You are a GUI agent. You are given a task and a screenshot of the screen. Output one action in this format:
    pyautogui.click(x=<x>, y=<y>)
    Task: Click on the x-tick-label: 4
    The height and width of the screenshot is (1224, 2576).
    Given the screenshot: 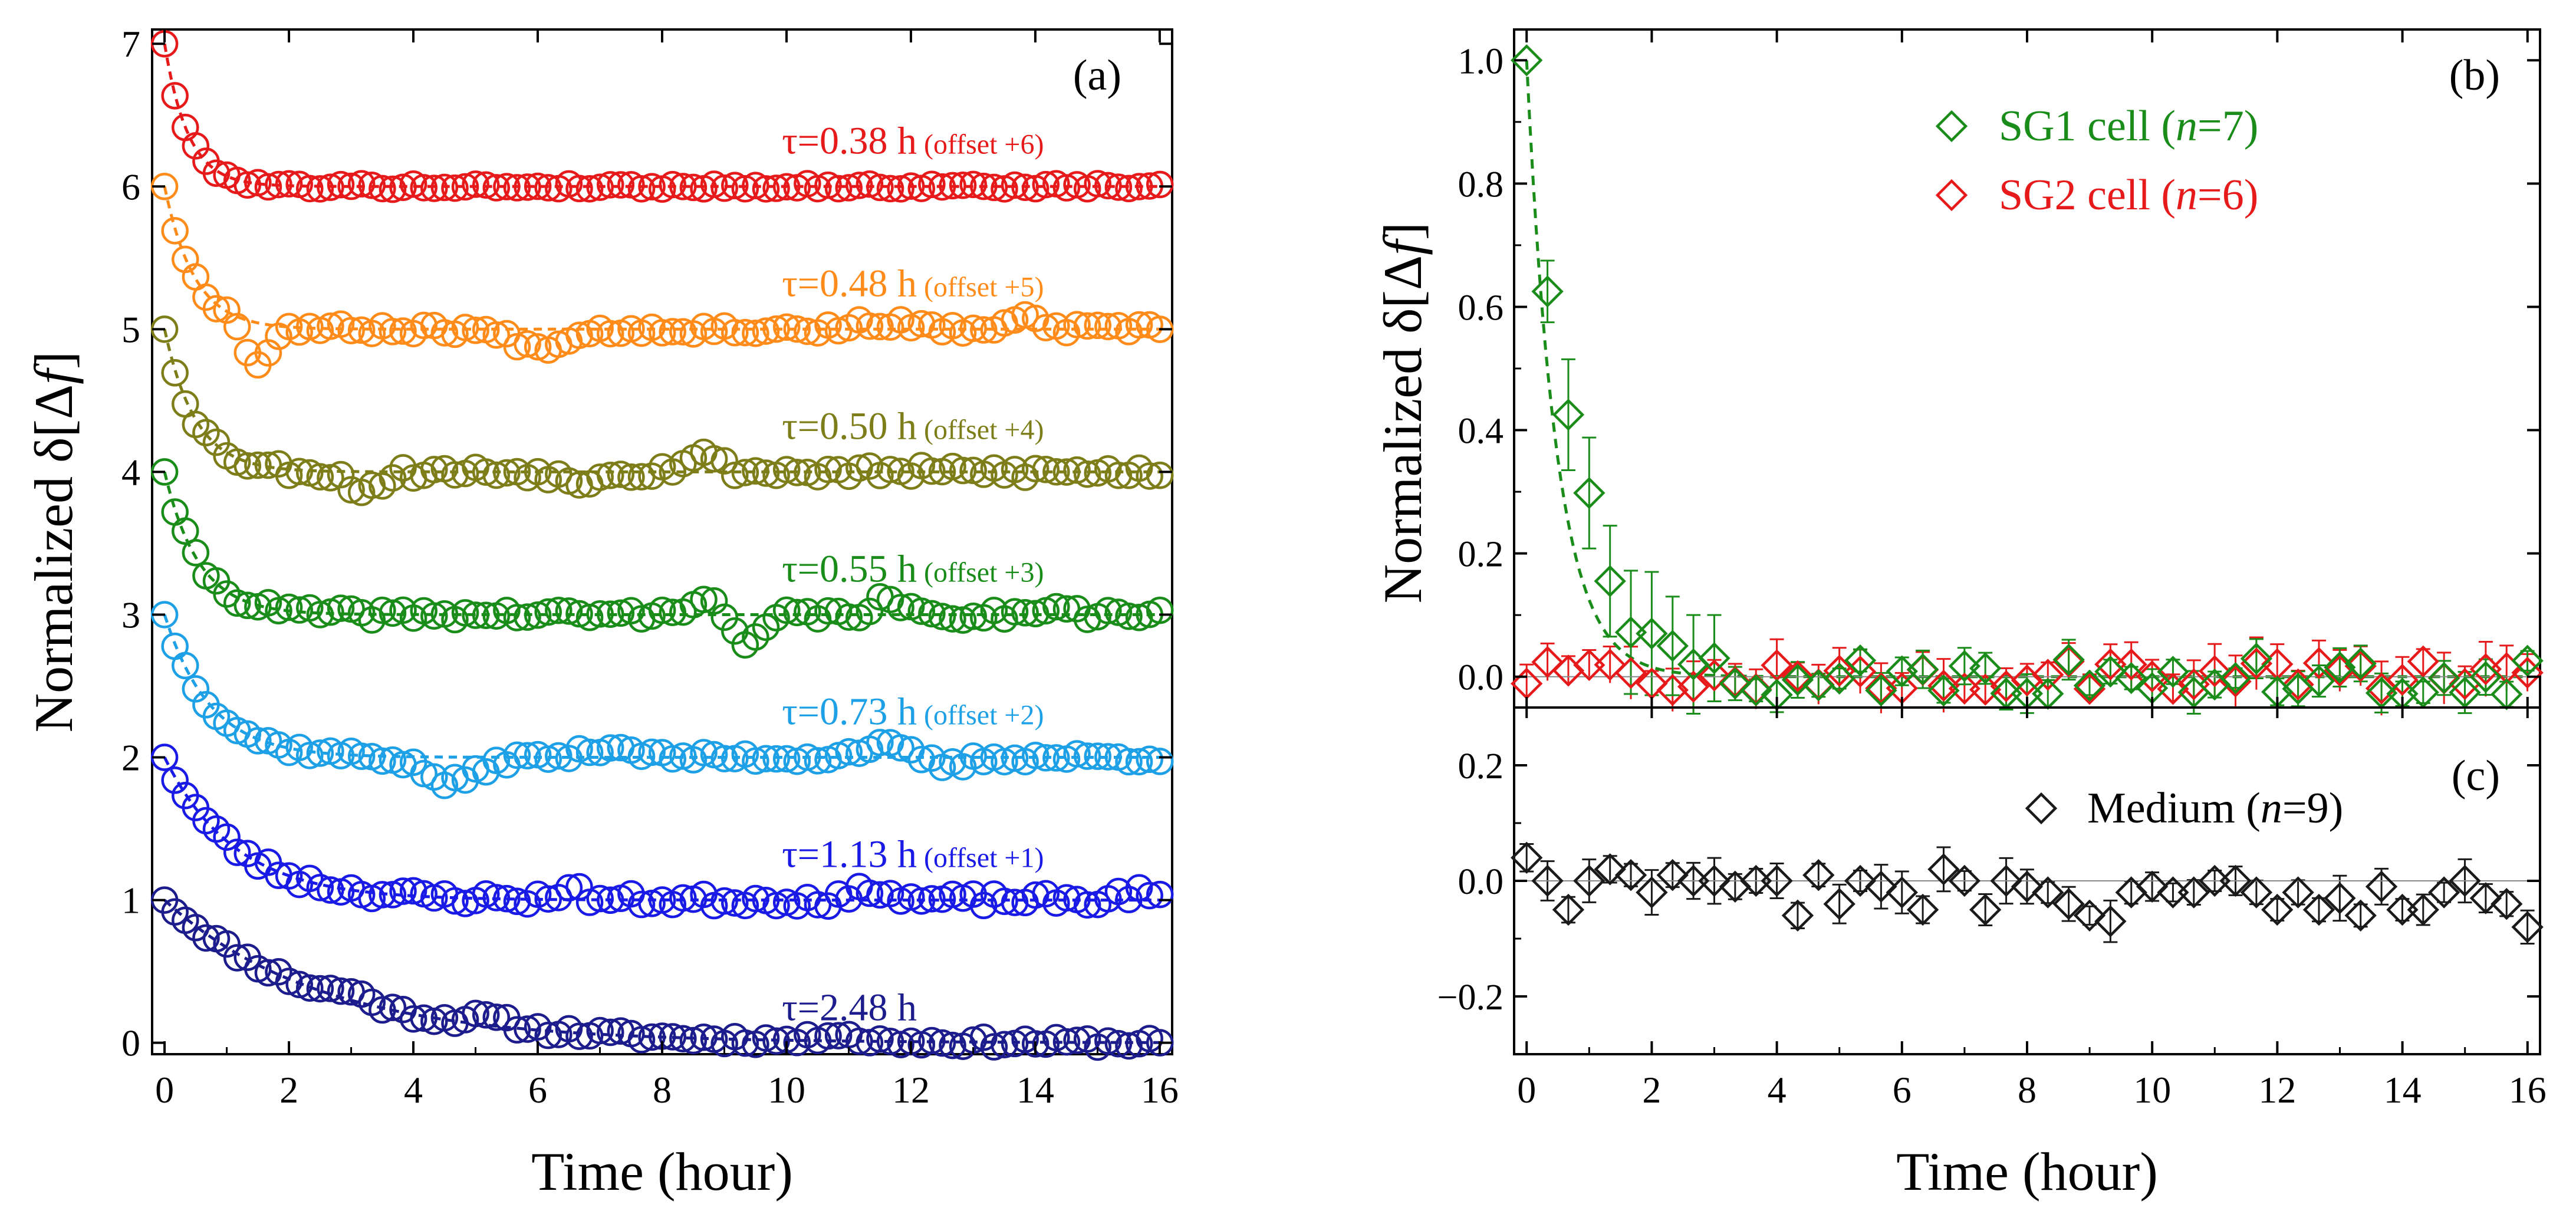 What is the action you would take?
    pyautogui.click(x=1778, y=1090)
    